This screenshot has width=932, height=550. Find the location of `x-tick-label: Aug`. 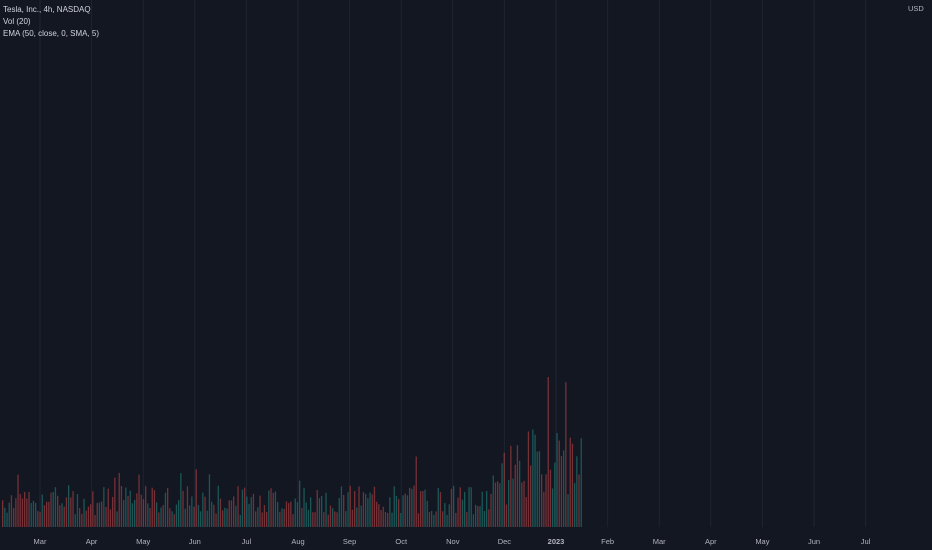

x-tick-label: Aug is located at coordinates (297, 541).